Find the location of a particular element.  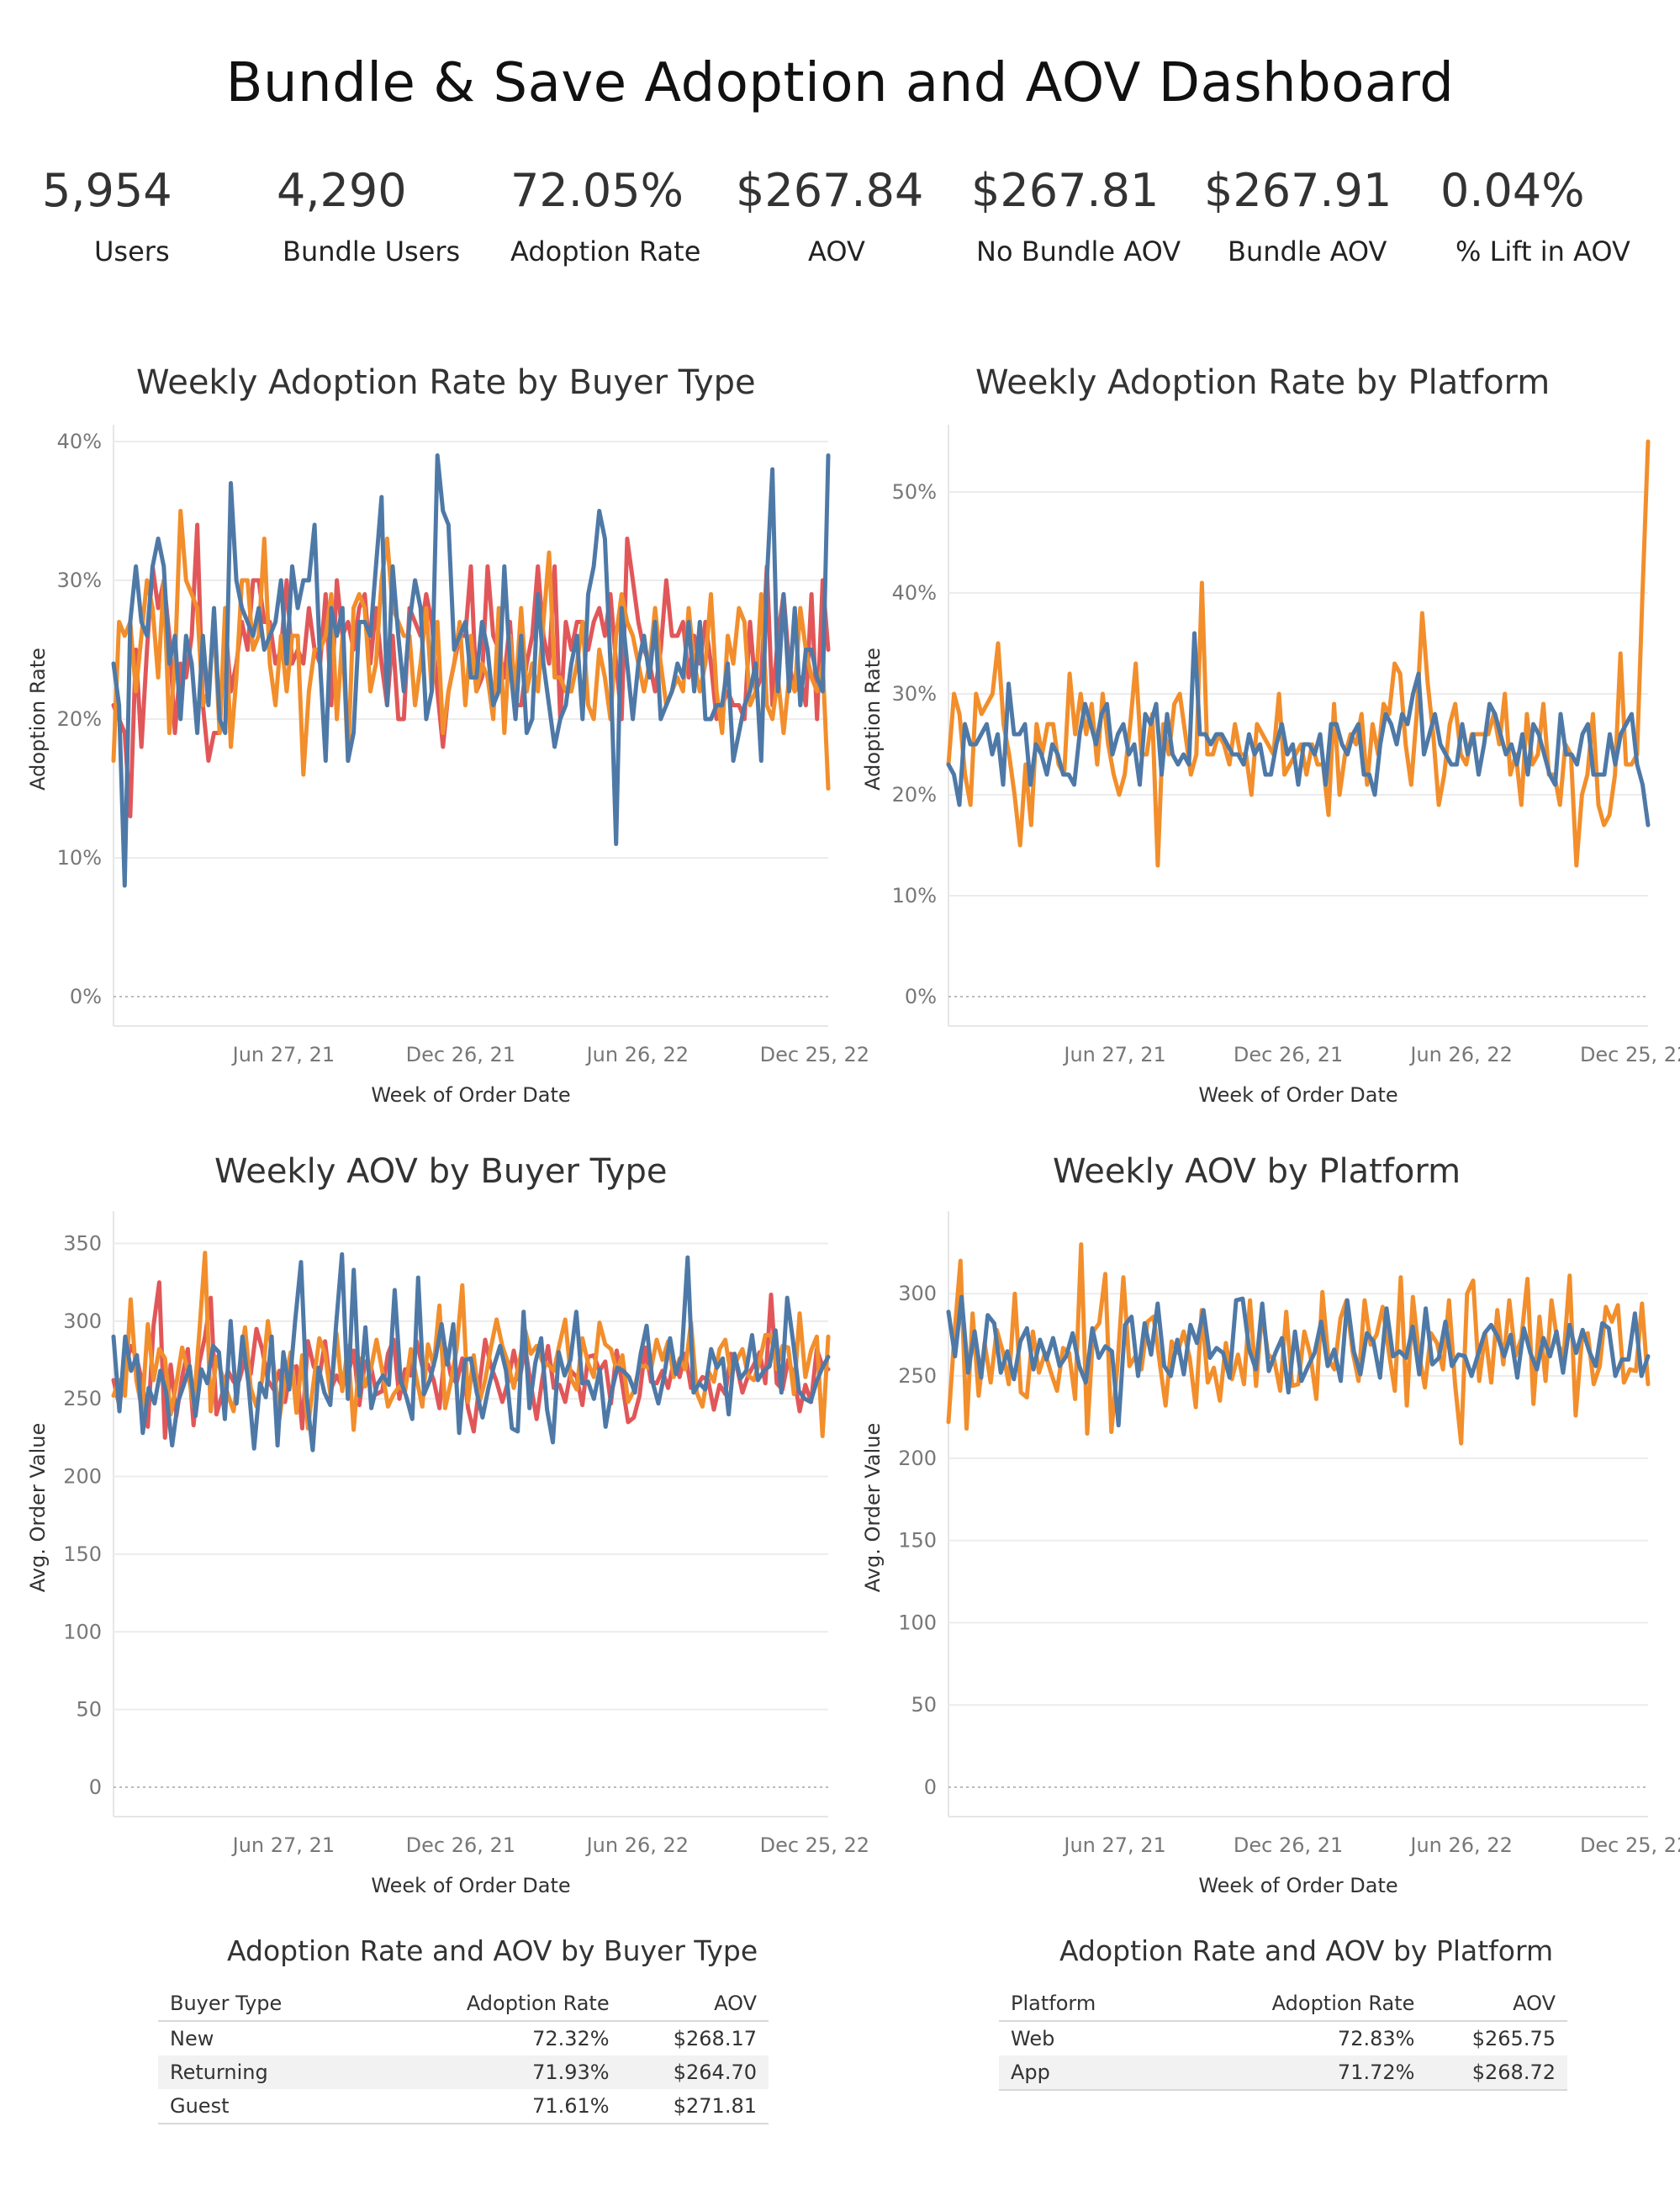

chart-title-adoption-buyer: Weekly Adoption Rate by Buyer Type is located at coordinates (446, 382).